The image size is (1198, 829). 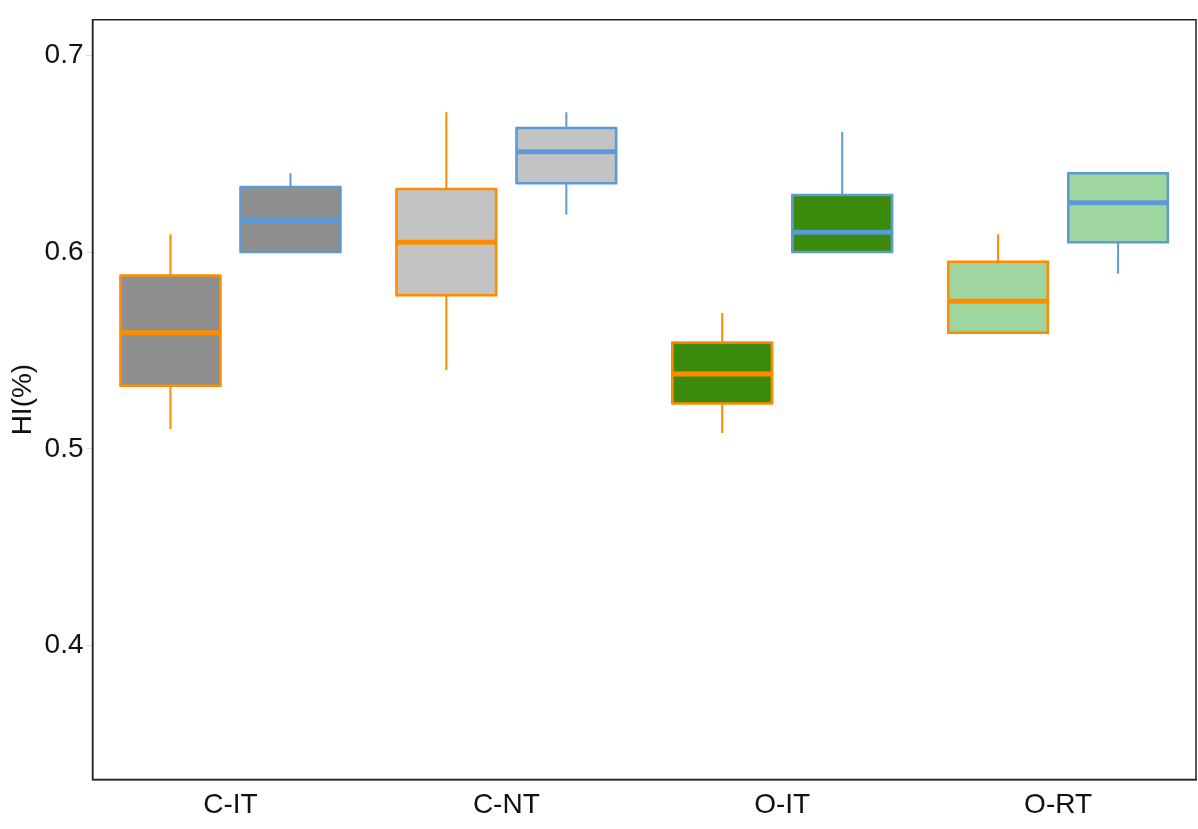 I want to click on y-tick-label: 0.4, so click(x=64, y=644).